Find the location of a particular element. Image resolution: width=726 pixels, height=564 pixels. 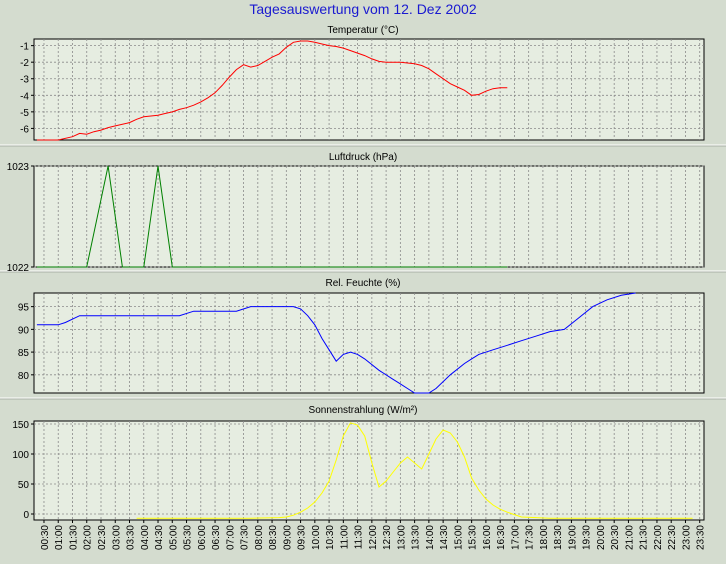

x-tick-label: 19:30 is located at coordinates (587, 537).